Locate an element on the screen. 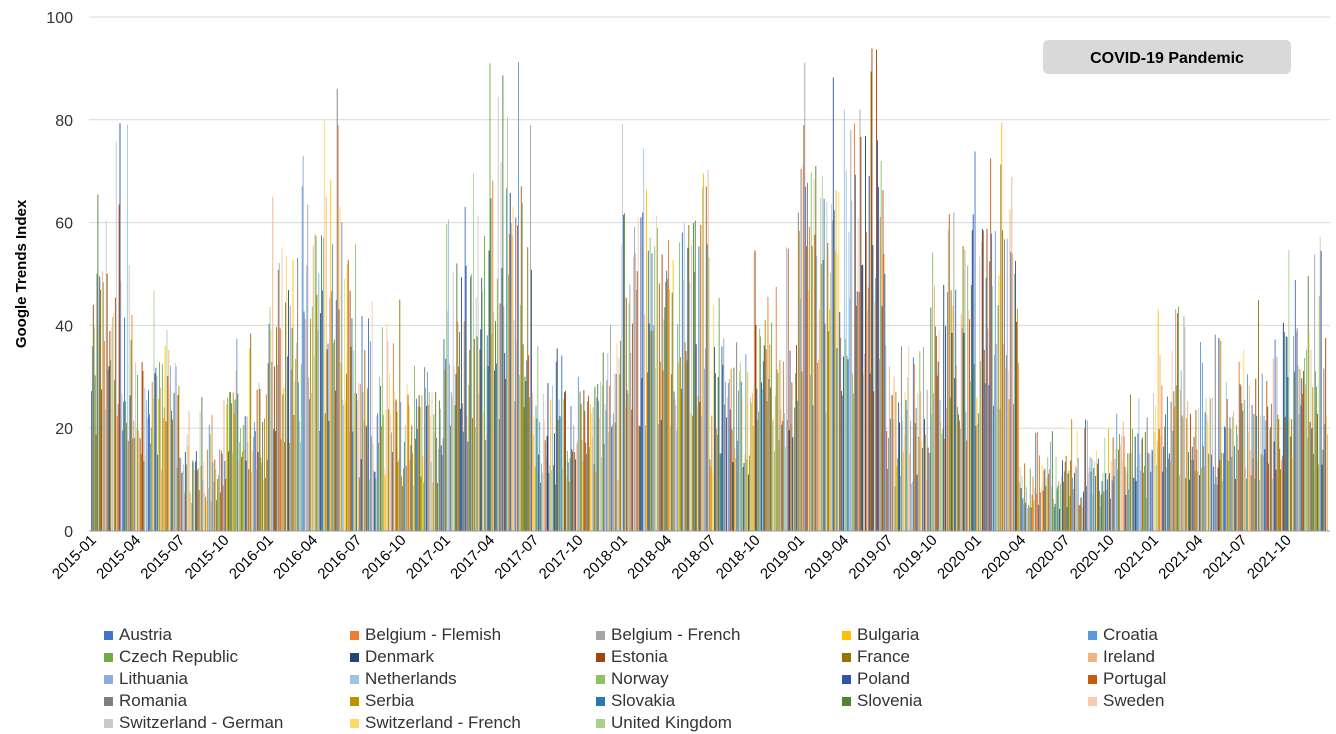 Image resolution: width=1336 pixels, height=734 pixels. x-tick-label: 2017-07 is located at coordinates (516, 557).